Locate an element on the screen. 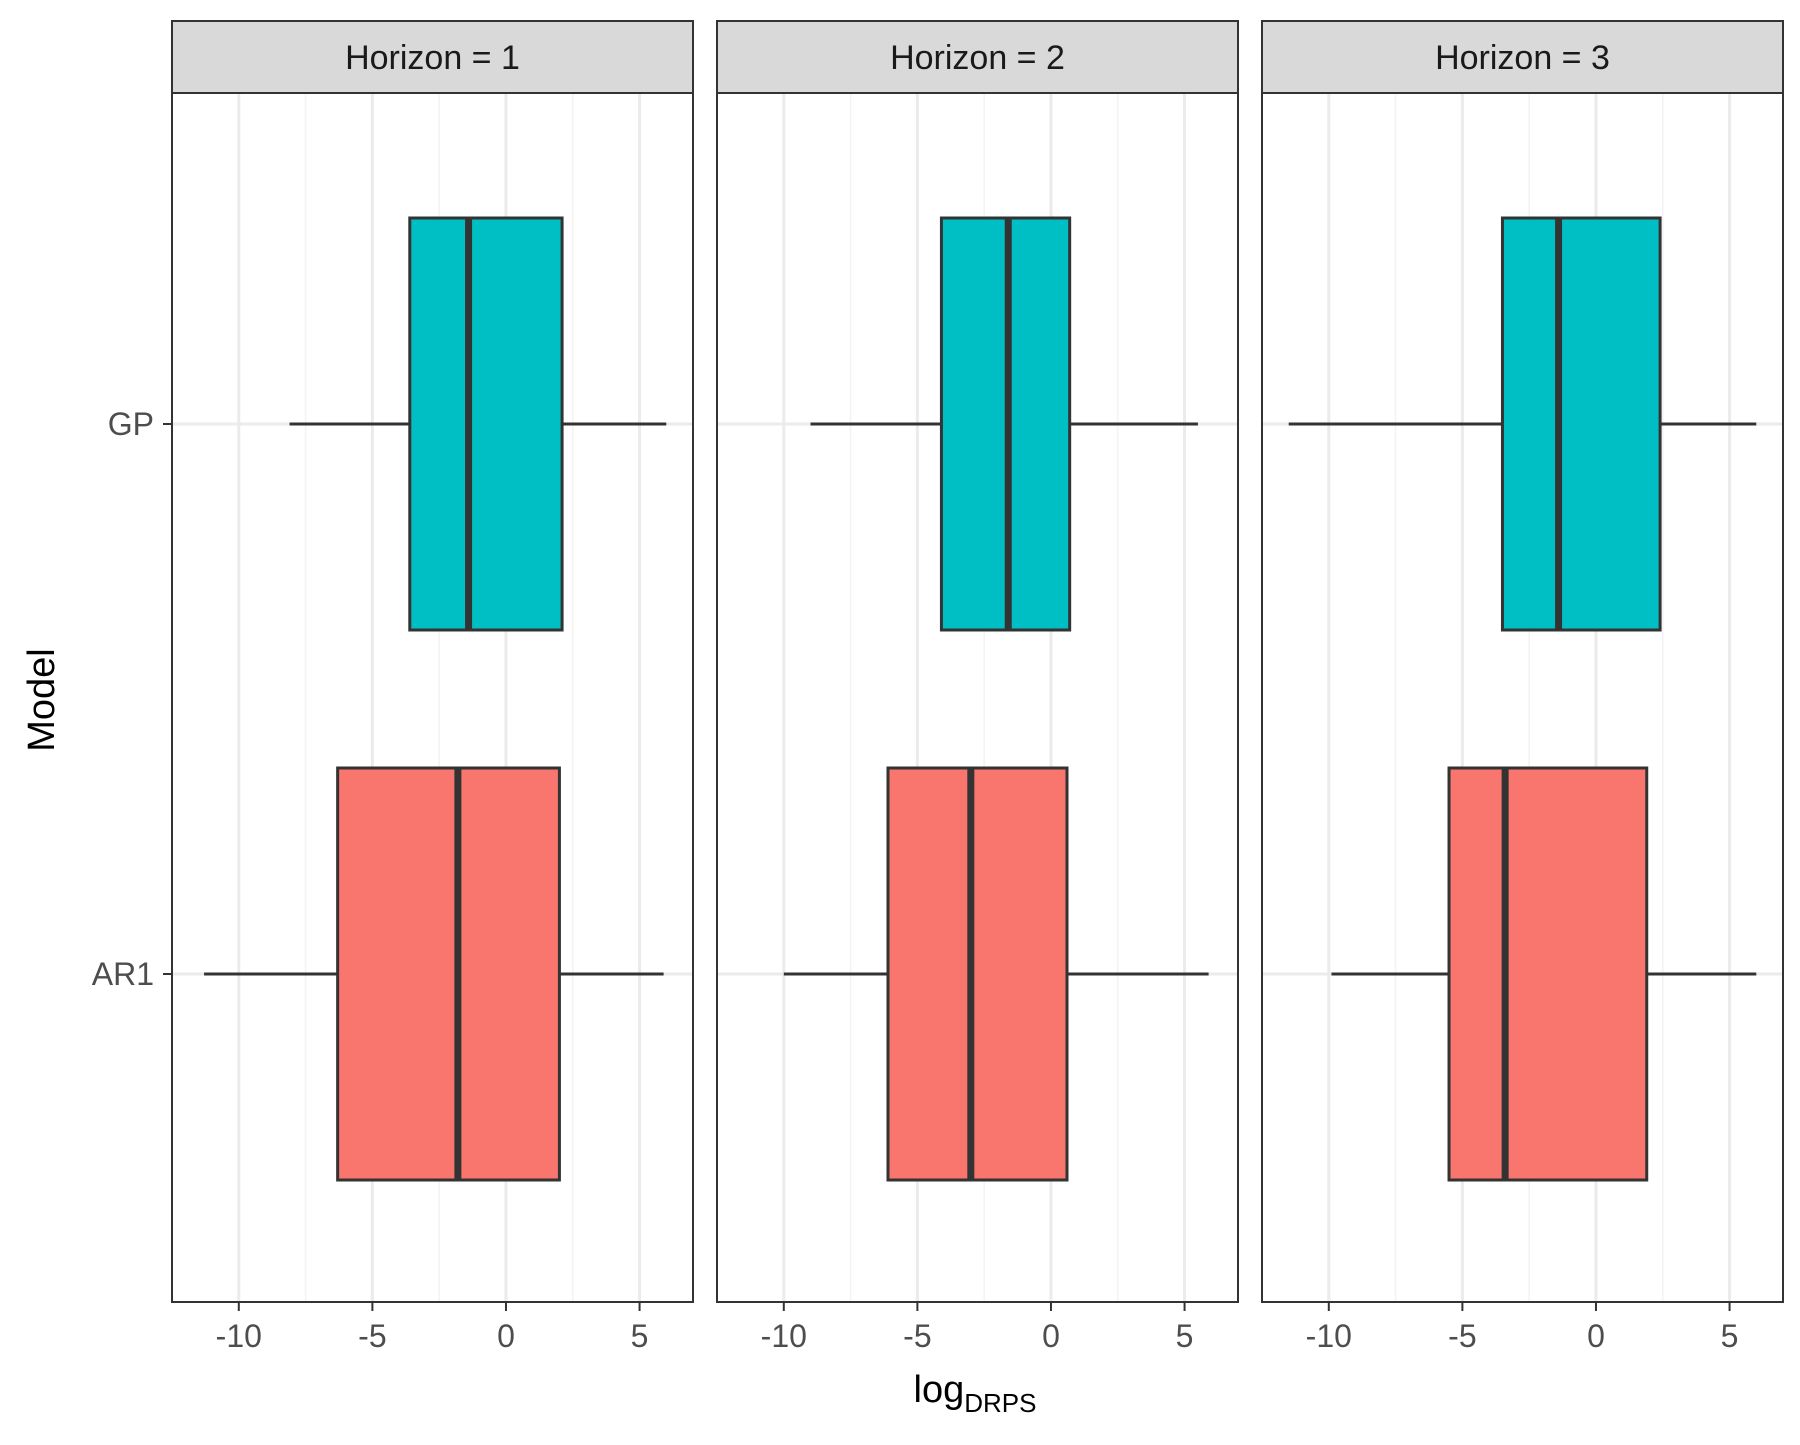 The image size is (1800, 1445). y-tick-label: AR1 is located at coordinates (123, 974).